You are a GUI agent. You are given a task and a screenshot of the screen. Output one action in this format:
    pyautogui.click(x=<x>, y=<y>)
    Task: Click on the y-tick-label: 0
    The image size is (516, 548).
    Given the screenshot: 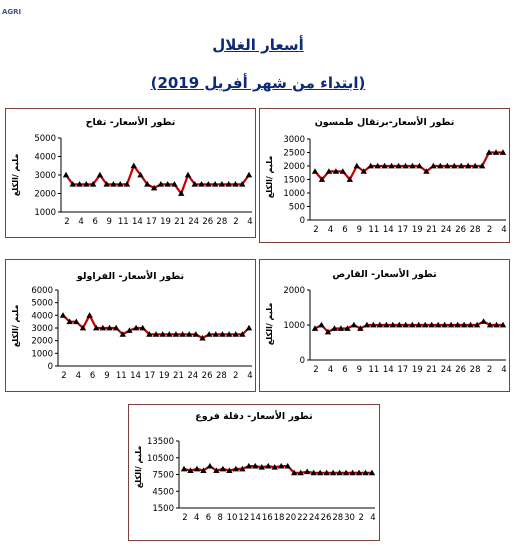 What is the action you would take?
    pyautogui.click(x=302, y=361)
    